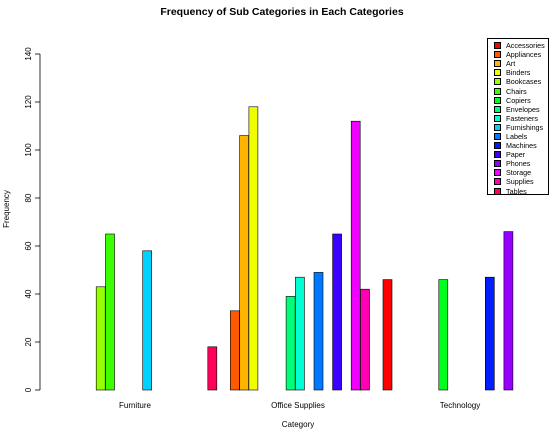 This screenshot has width=558, height=429. Describe the element at coordinates (318, 331) in the screenshot. I see `bar-labels-office-supplies` at that location.